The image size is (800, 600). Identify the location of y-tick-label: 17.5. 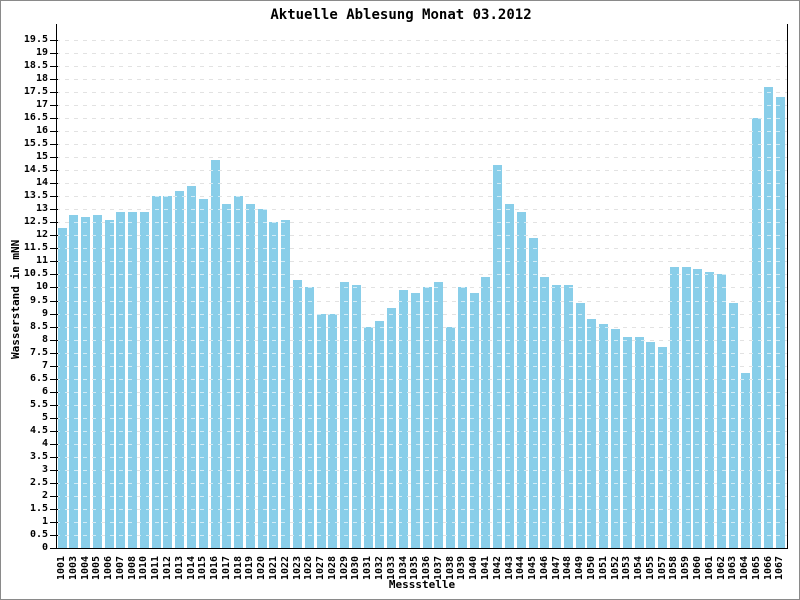
(35, 91).